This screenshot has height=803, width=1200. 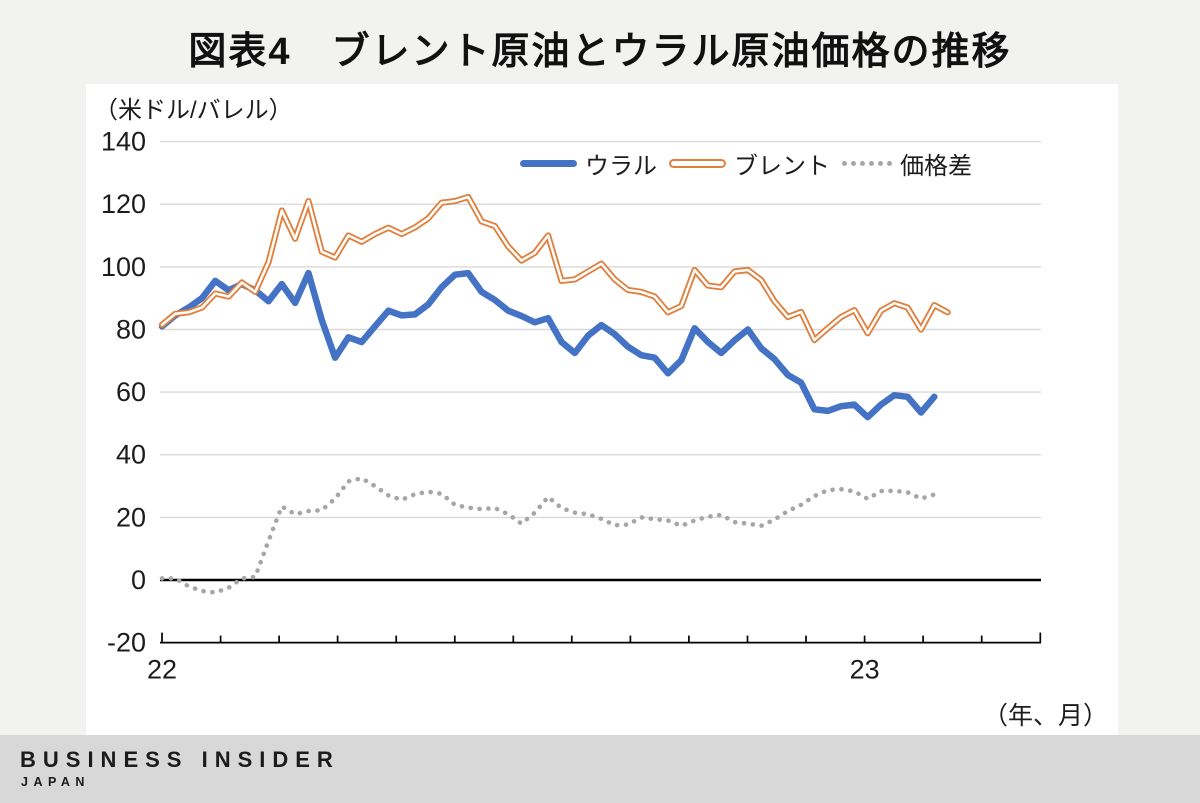 I want to click on ural-line, so click(x=548, y=345).